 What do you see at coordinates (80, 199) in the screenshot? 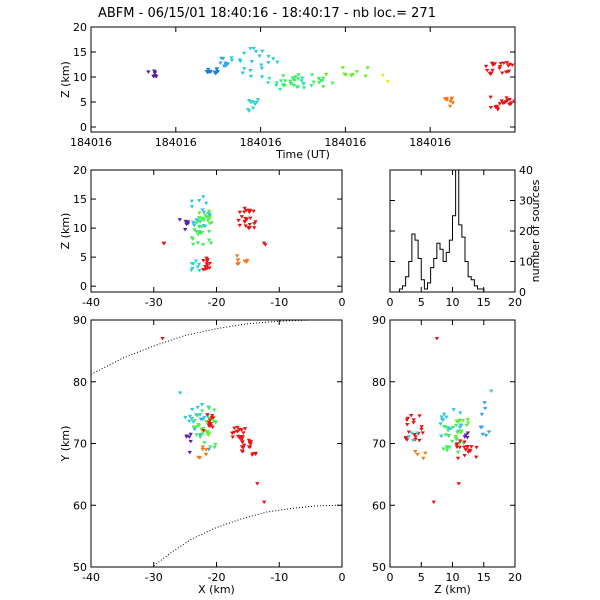
I see `y-tick-label: 15` at bounding box center [80, 199].